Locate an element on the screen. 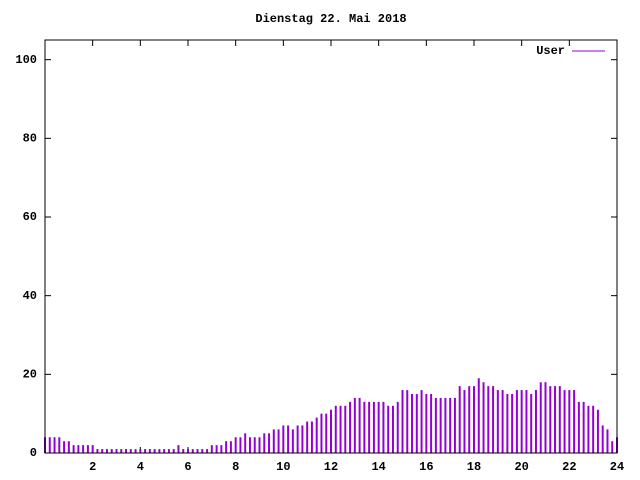 The image size is (640, 480). y-tick-label: 60 is located at coordinates (30, 217).